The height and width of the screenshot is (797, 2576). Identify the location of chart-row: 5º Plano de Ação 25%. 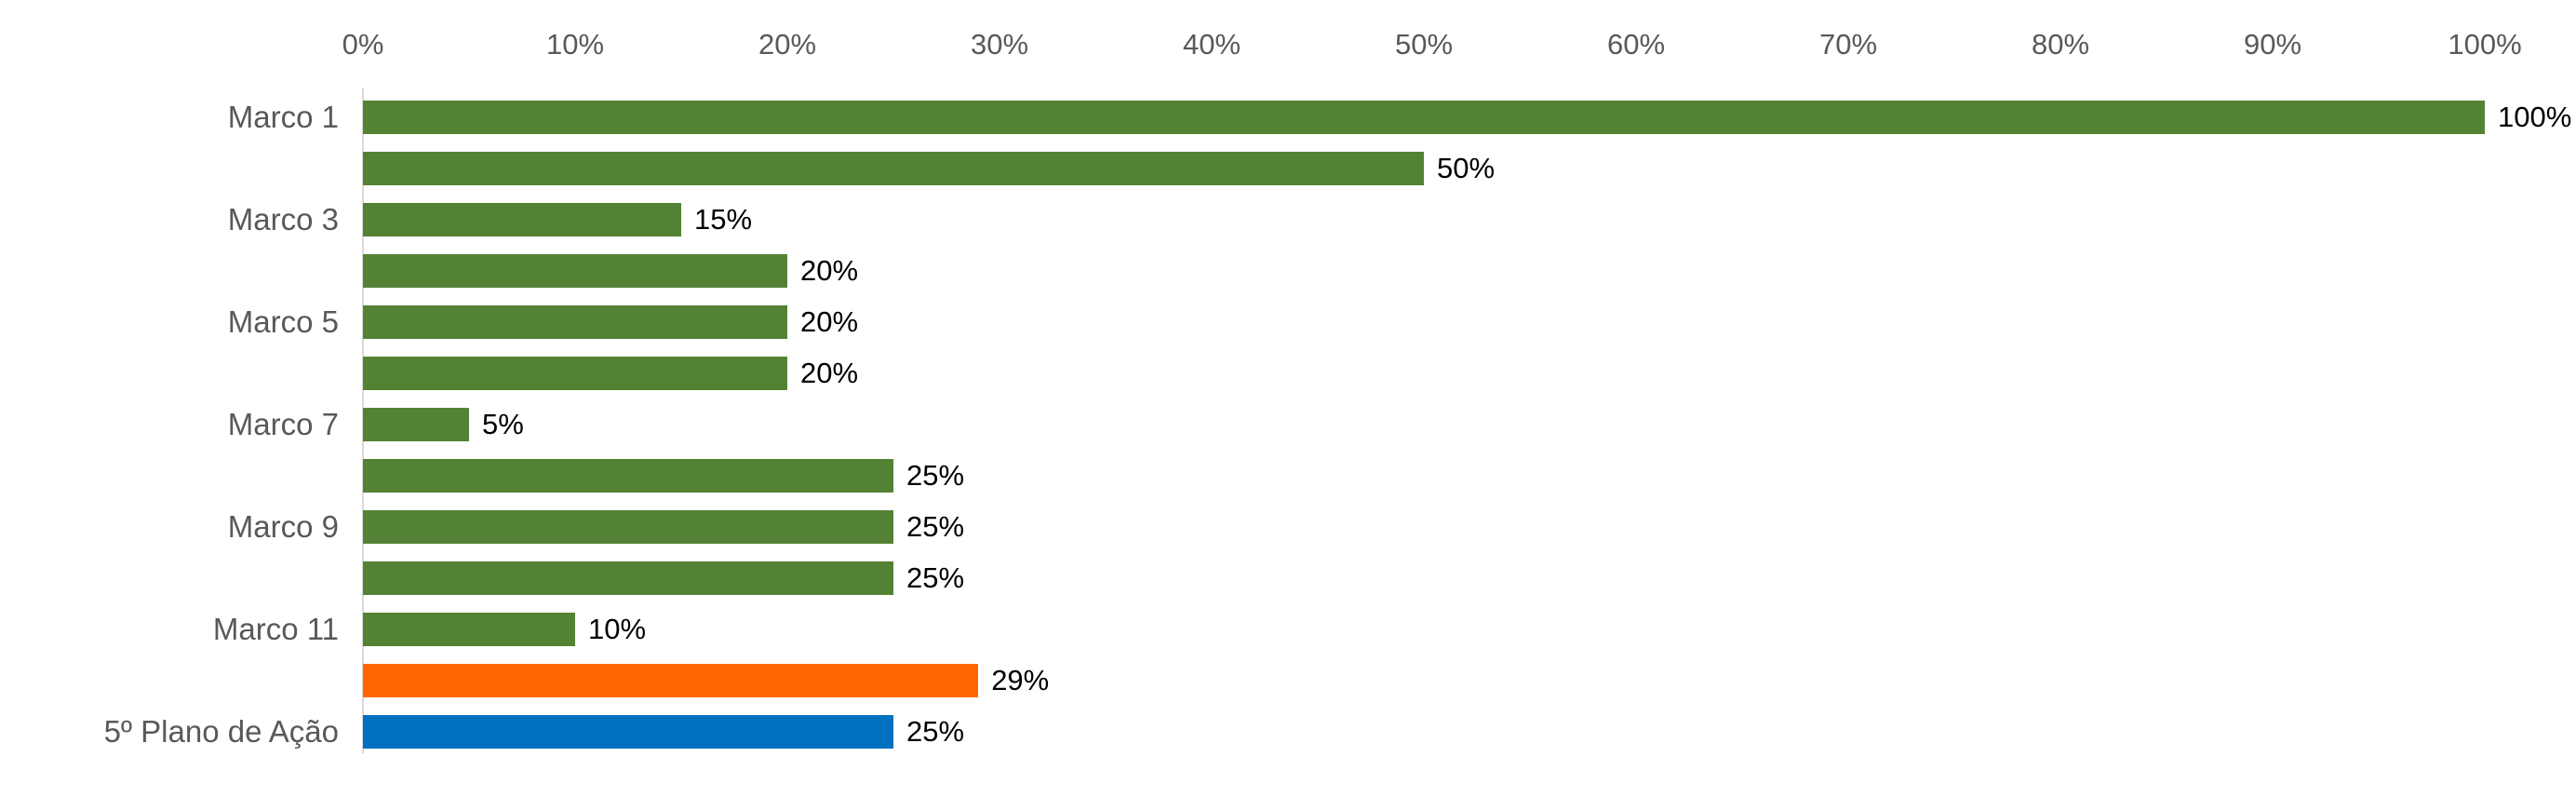
(1288, 731).